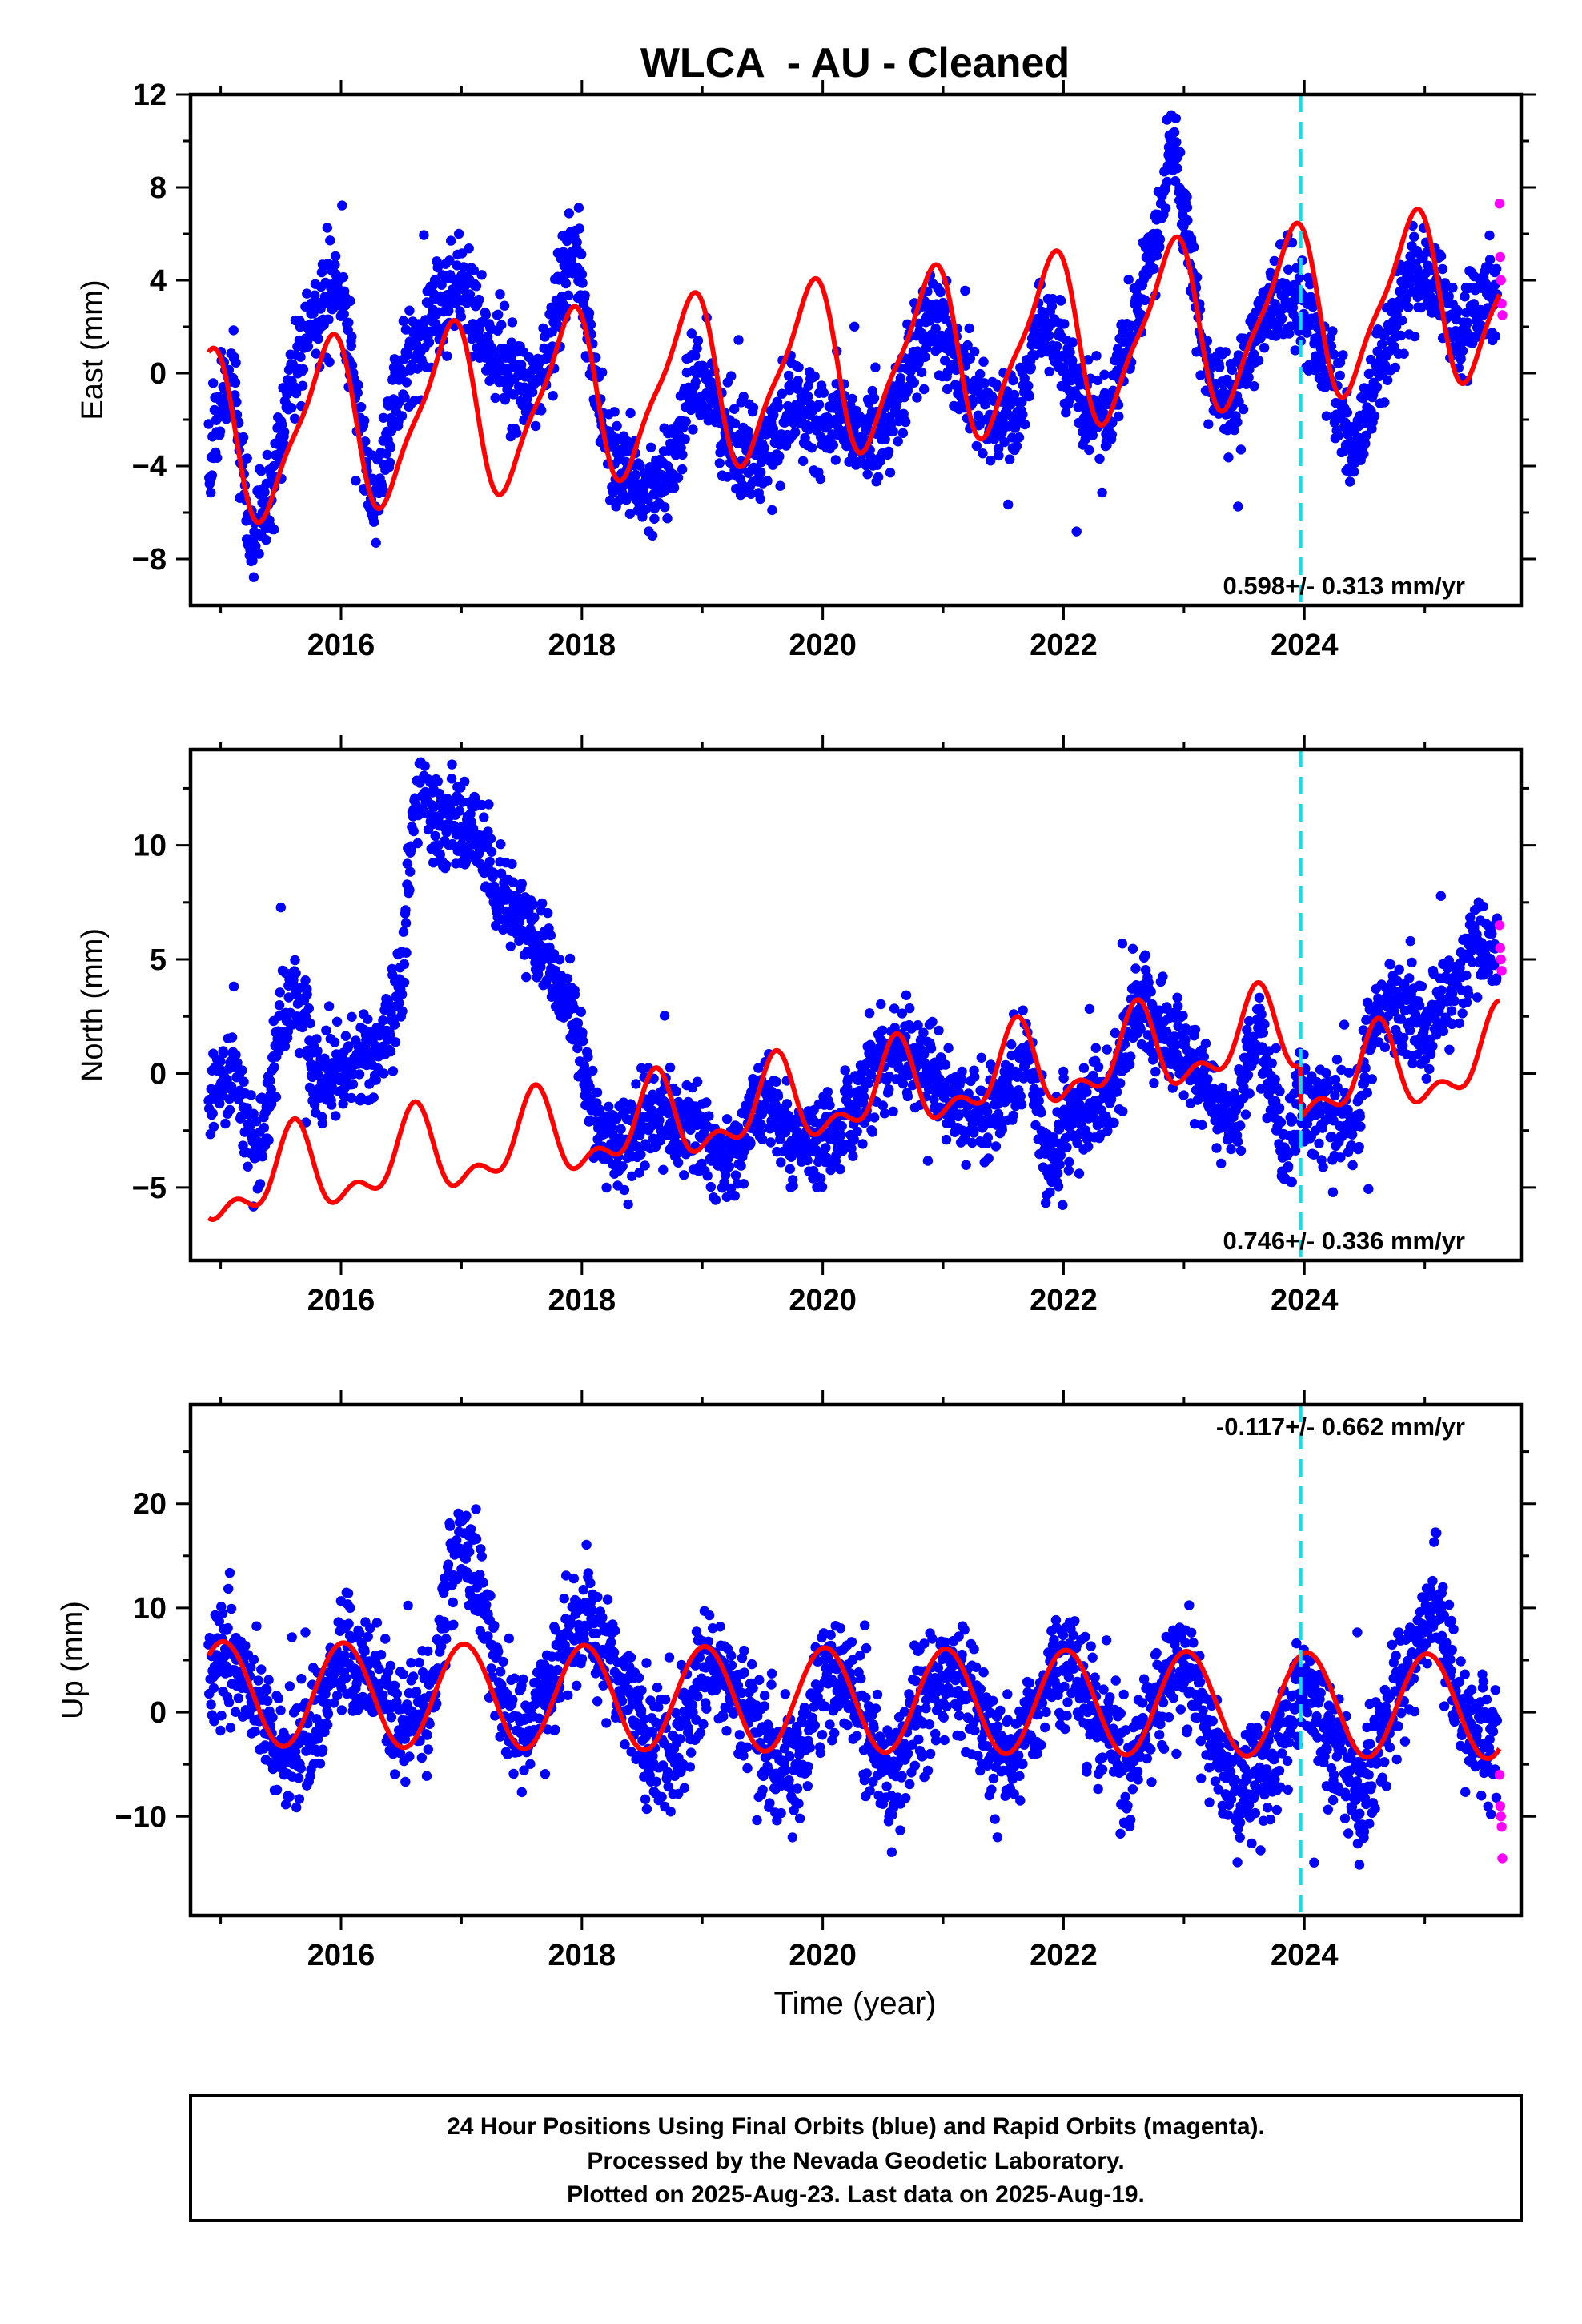 This screenshot has width=1582, height=2324. What do you see at coordinates (341, 645) in the screenshot?
I see `x-tick-label: 2016` at bounding box center [341, 645].